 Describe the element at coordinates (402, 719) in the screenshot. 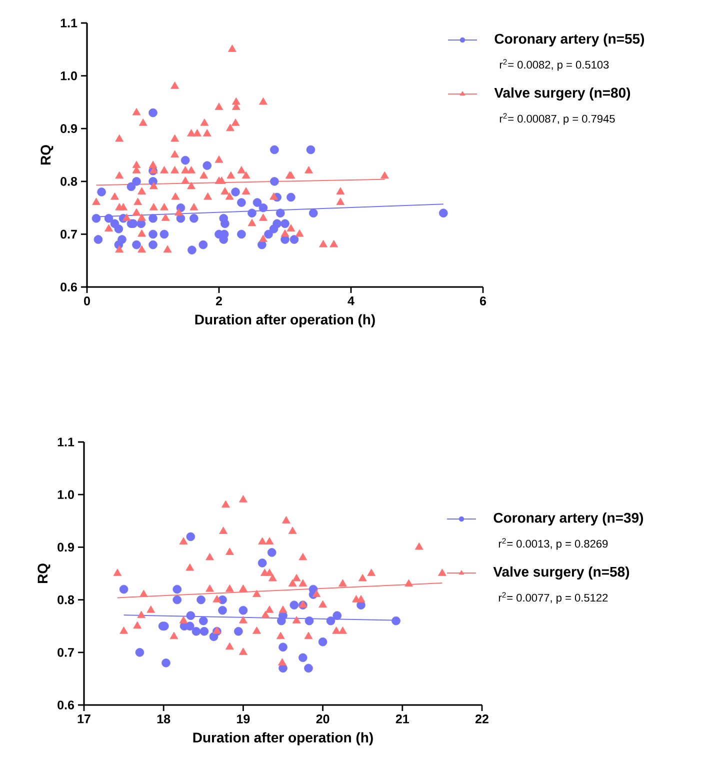

I see `x-tick-label: 21` at that location.